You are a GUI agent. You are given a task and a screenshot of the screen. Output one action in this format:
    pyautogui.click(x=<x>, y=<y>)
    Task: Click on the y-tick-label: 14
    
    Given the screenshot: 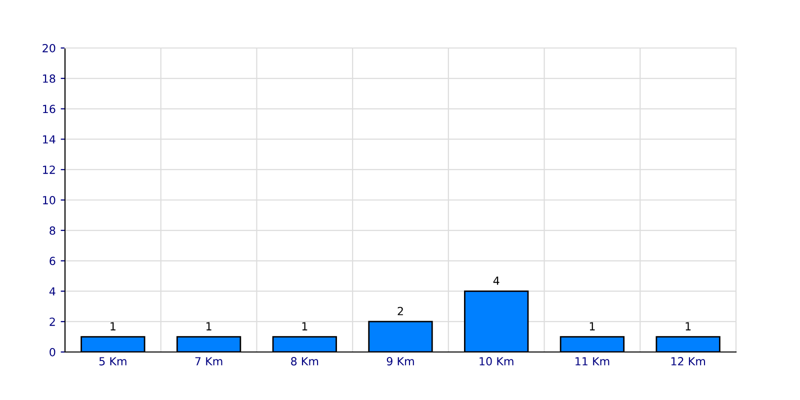 What is the action you would take?
    pyautogui.click(x=49, y=139)
    